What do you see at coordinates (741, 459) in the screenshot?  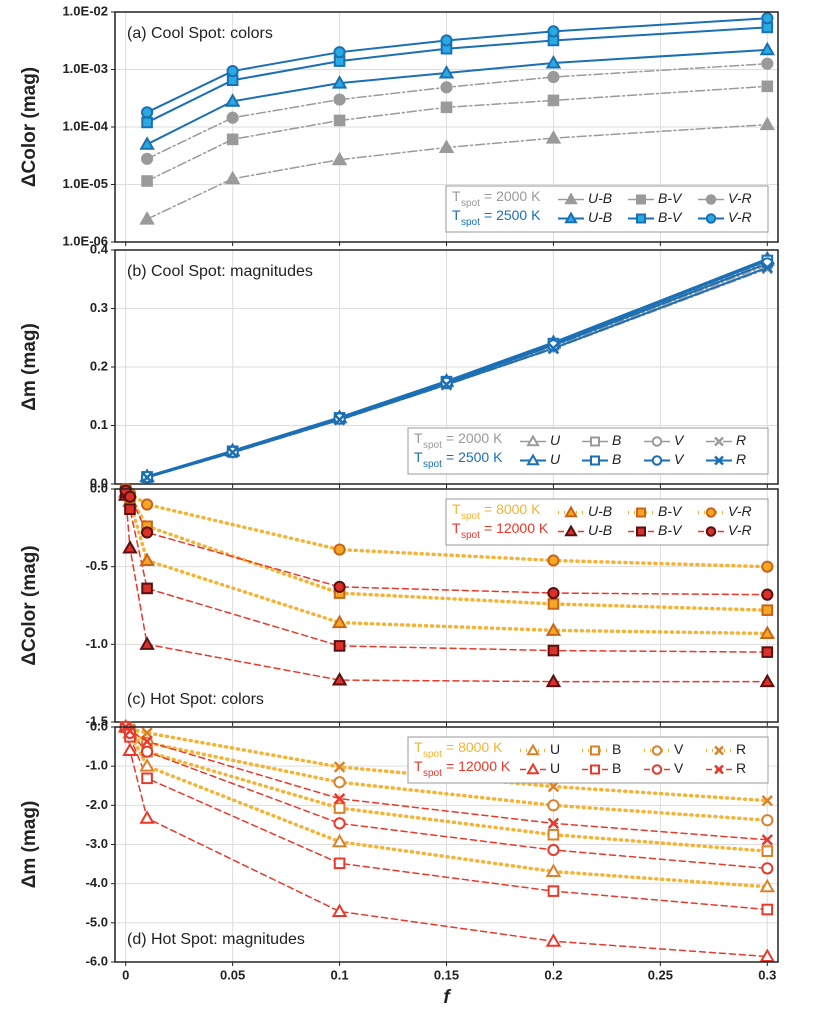 I see `legend-label: R` at bounding box center [741, 459].